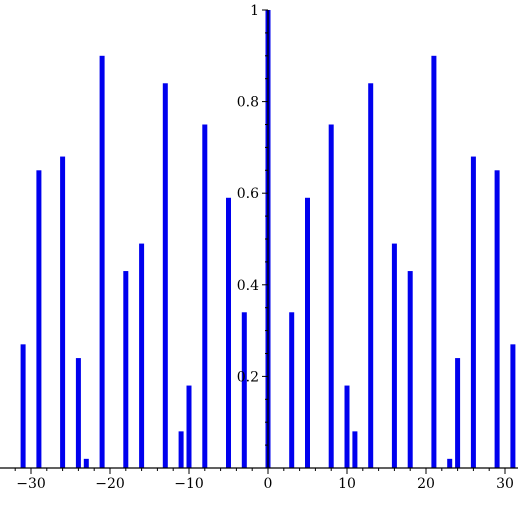 The image size is (518, 513). What do you see at coordinates (248, 194) in the screenshot?
I see `y-tick-label: 0.6` at bounding box center [248, 194].